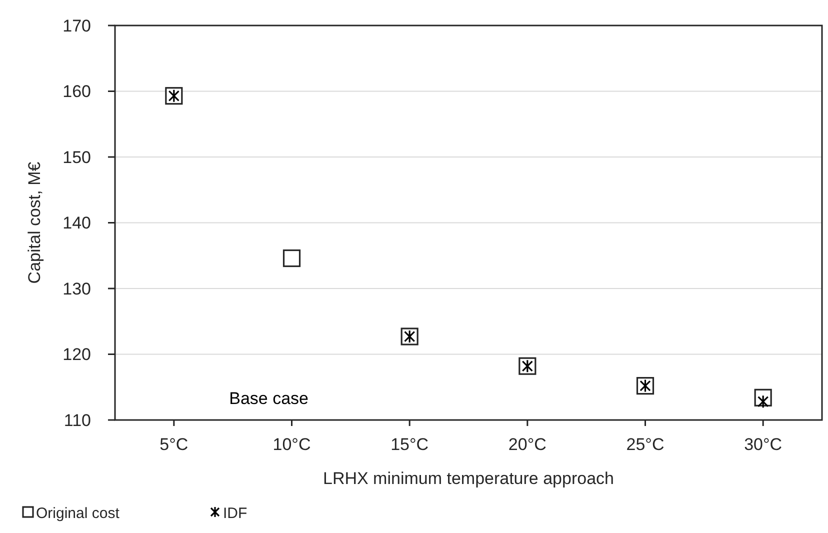  I want to click on legend-label: IDF, so click(235, 513).